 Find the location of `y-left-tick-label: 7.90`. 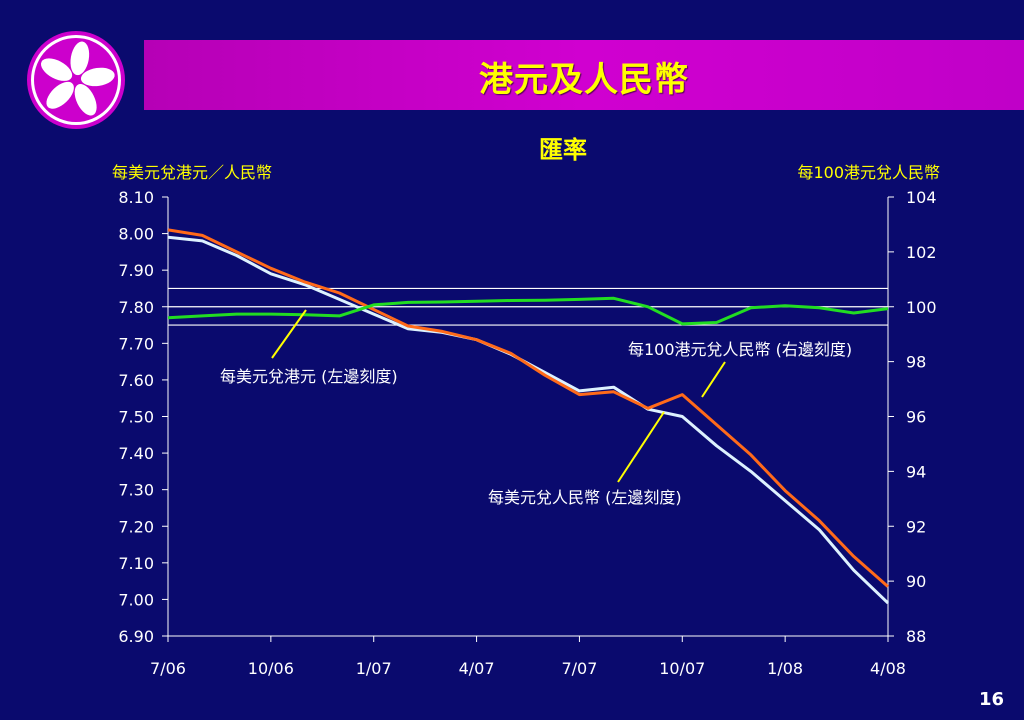

y-left-tick-label: 7.90 is located at coordinates (136, 270).